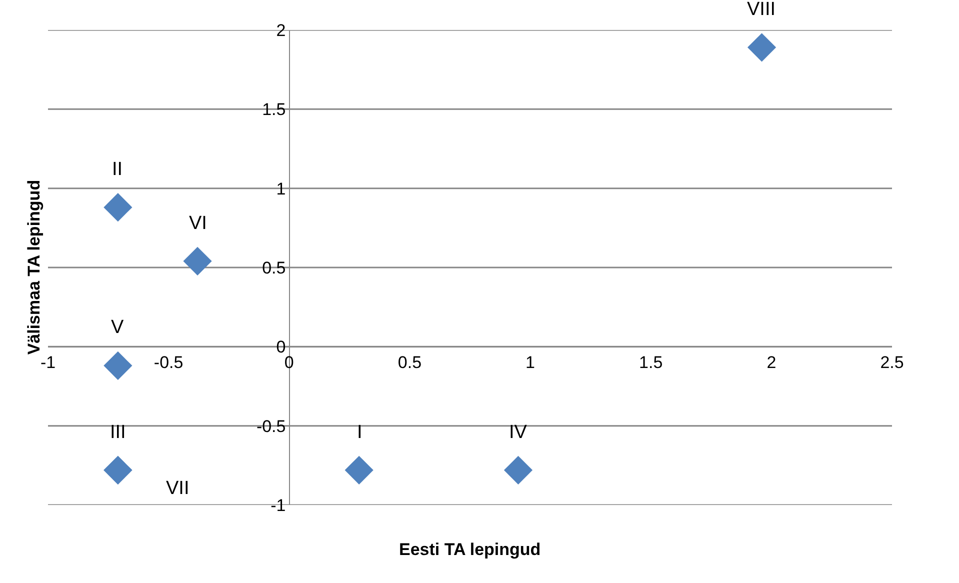  I want to click on y-tick-label: -0.5, so click(271, 426).